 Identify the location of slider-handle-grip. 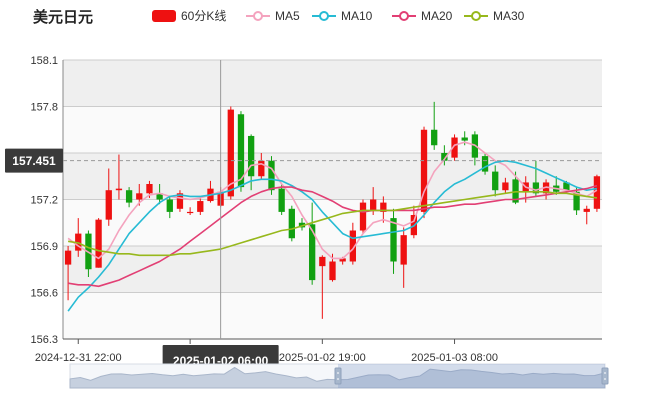
(605, 376).